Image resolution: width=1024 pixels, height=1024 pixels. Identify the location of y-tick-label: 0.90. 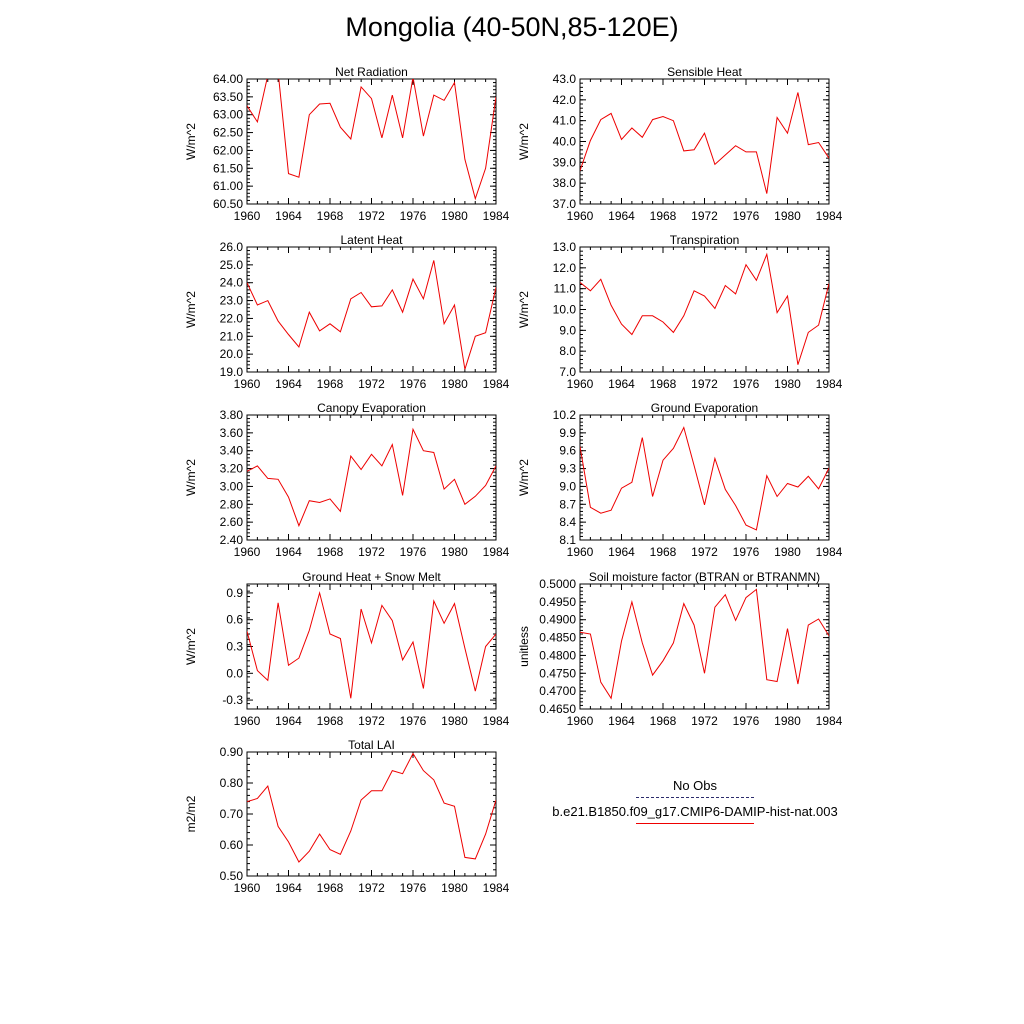
(232, 752).